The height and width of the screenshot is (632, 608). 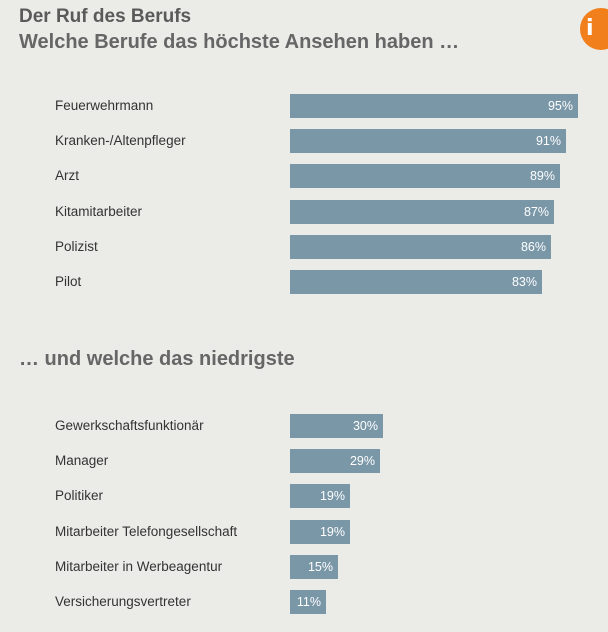 What do you see at coordinates (362, 461) in the screenshot?
I see `bar-value-label: 29%` at bounding box center [362, 461].